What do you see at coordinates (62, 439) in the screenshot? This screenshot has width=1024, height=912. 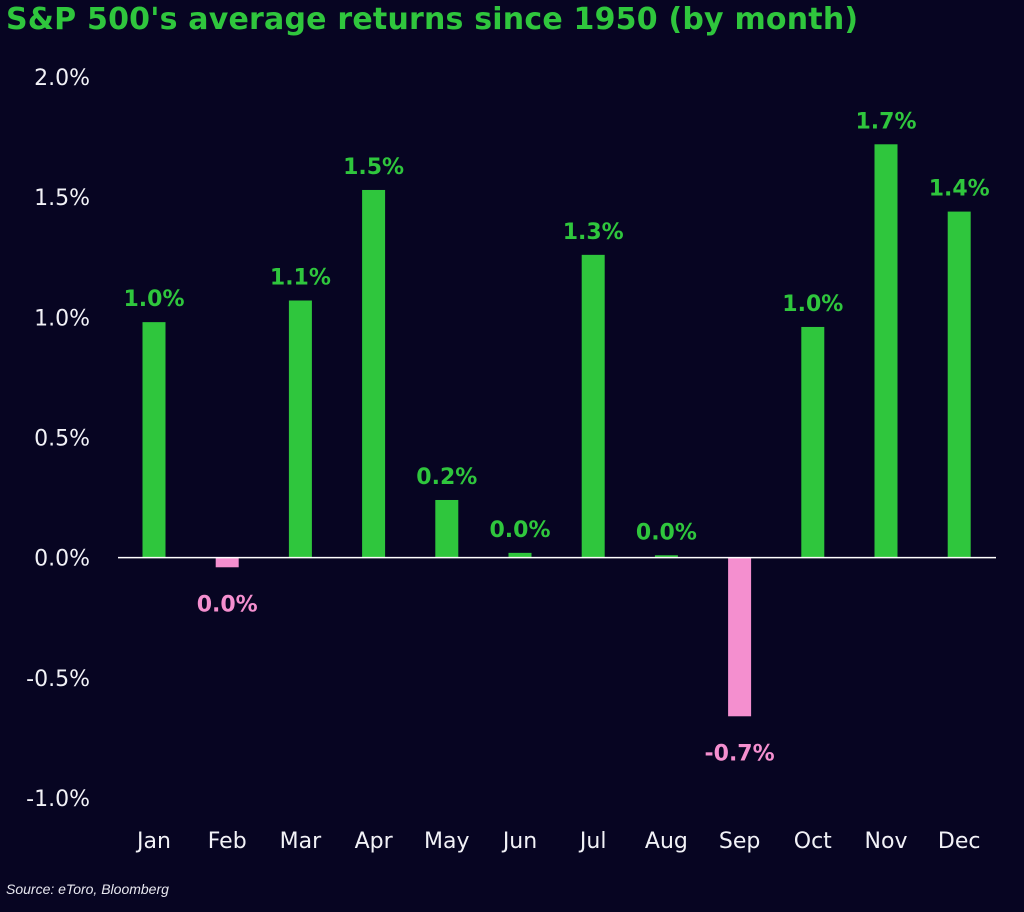 I see `y-tick-label: 0.5%` at bounding box center [62, 439].